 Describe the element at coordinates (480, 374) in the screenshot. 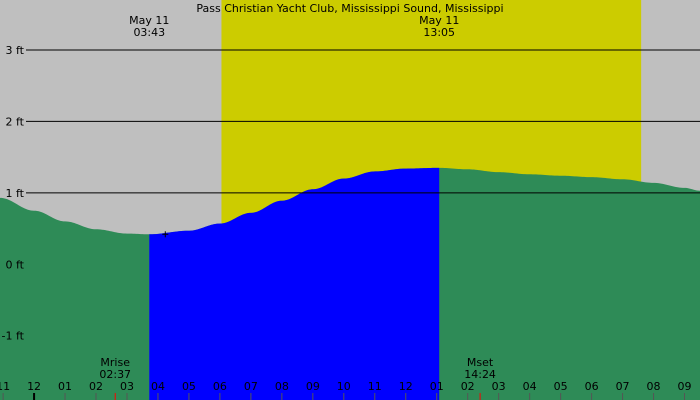

I see `moon-event-time: 14:24` at that location.